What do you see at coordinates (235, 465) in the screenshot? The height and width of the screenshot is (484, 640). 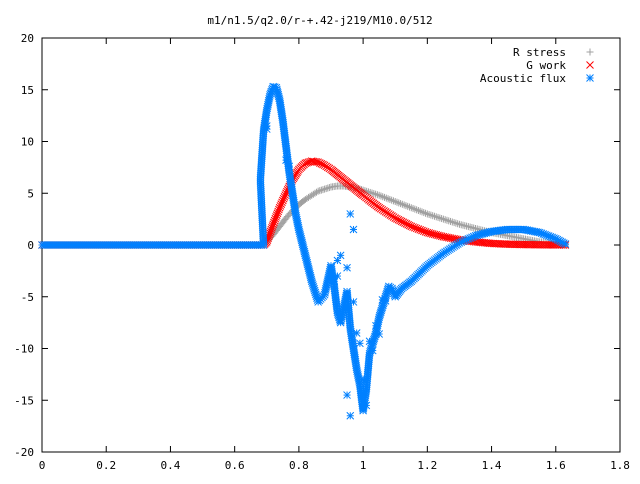 I see `x-tick-label: 0.6` at bounding box center [235, 465].